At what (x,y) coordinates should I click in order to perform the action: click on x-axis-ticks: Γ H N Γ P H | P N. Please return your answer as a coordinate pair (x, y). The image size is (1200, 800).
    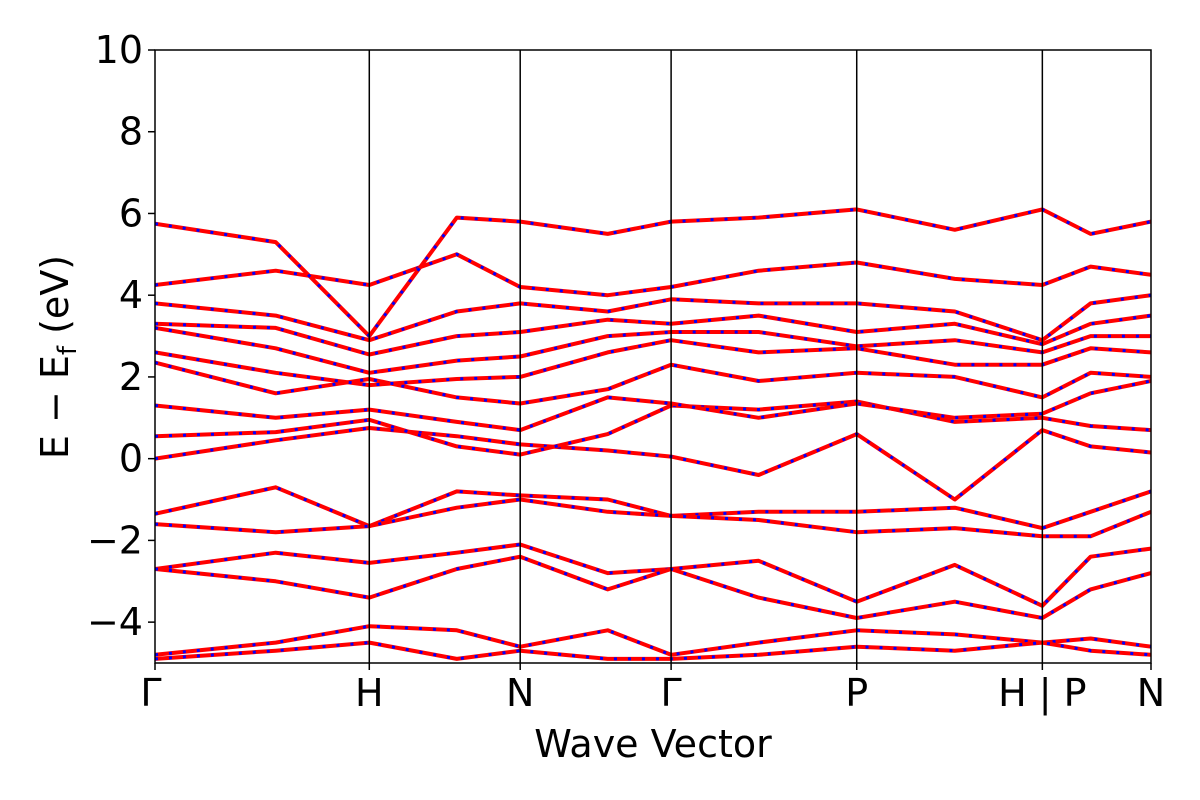
    Looking at the image, I should click on (652, 689).